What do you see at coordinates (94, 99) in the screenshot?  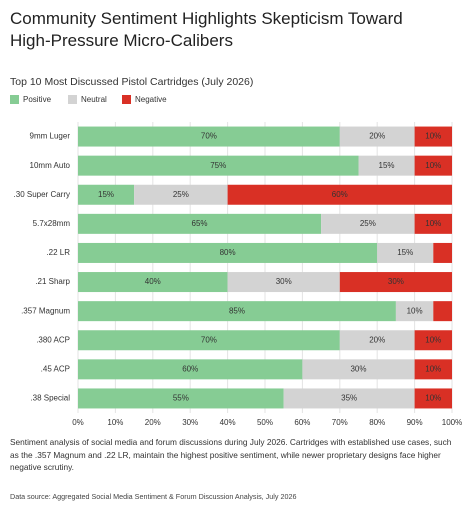 I see `legend-label: Neutral` at bounding box center [94, 99].